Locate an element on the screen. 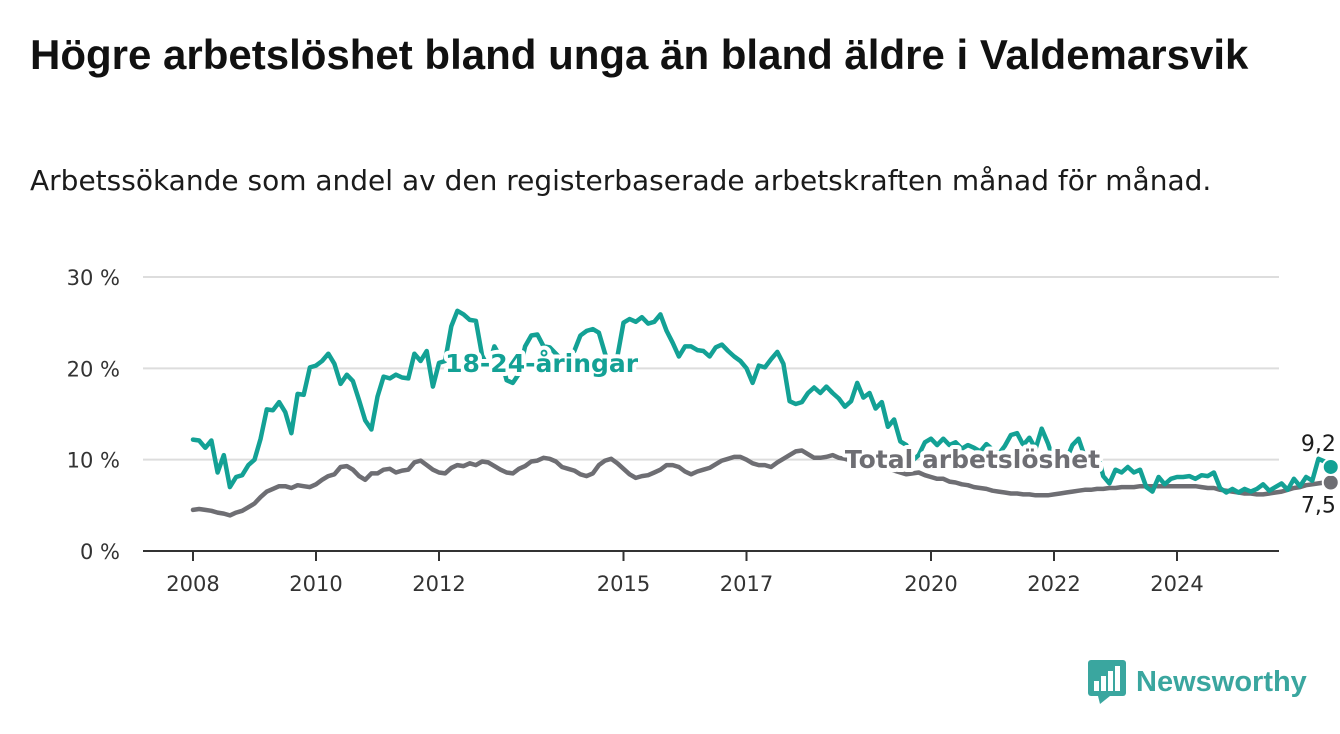  series-line-total-arbetslöshet is located at coordinates (762, 483).